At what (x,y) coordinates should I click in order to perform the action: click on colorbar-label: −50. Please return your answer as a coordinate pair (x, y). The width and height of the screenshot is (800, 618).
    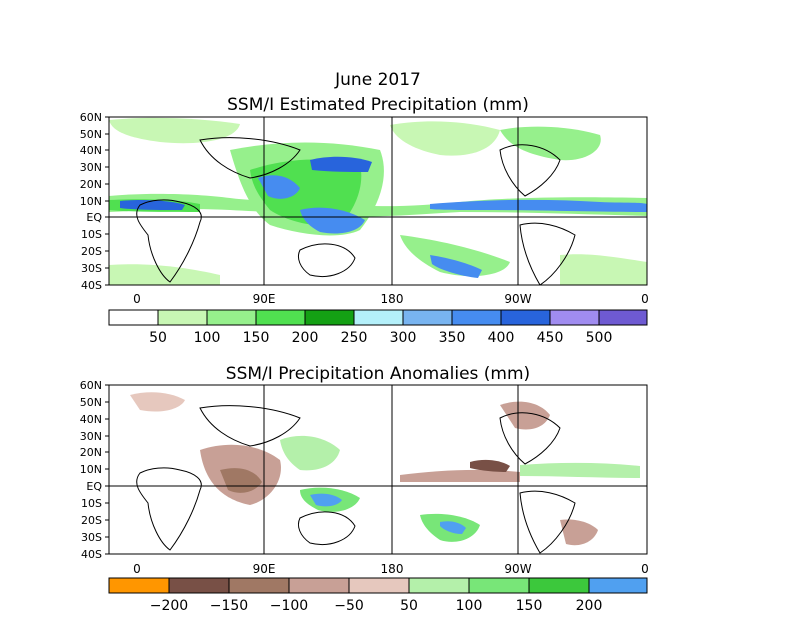
    Looking at the image, I should click on (349, 606).